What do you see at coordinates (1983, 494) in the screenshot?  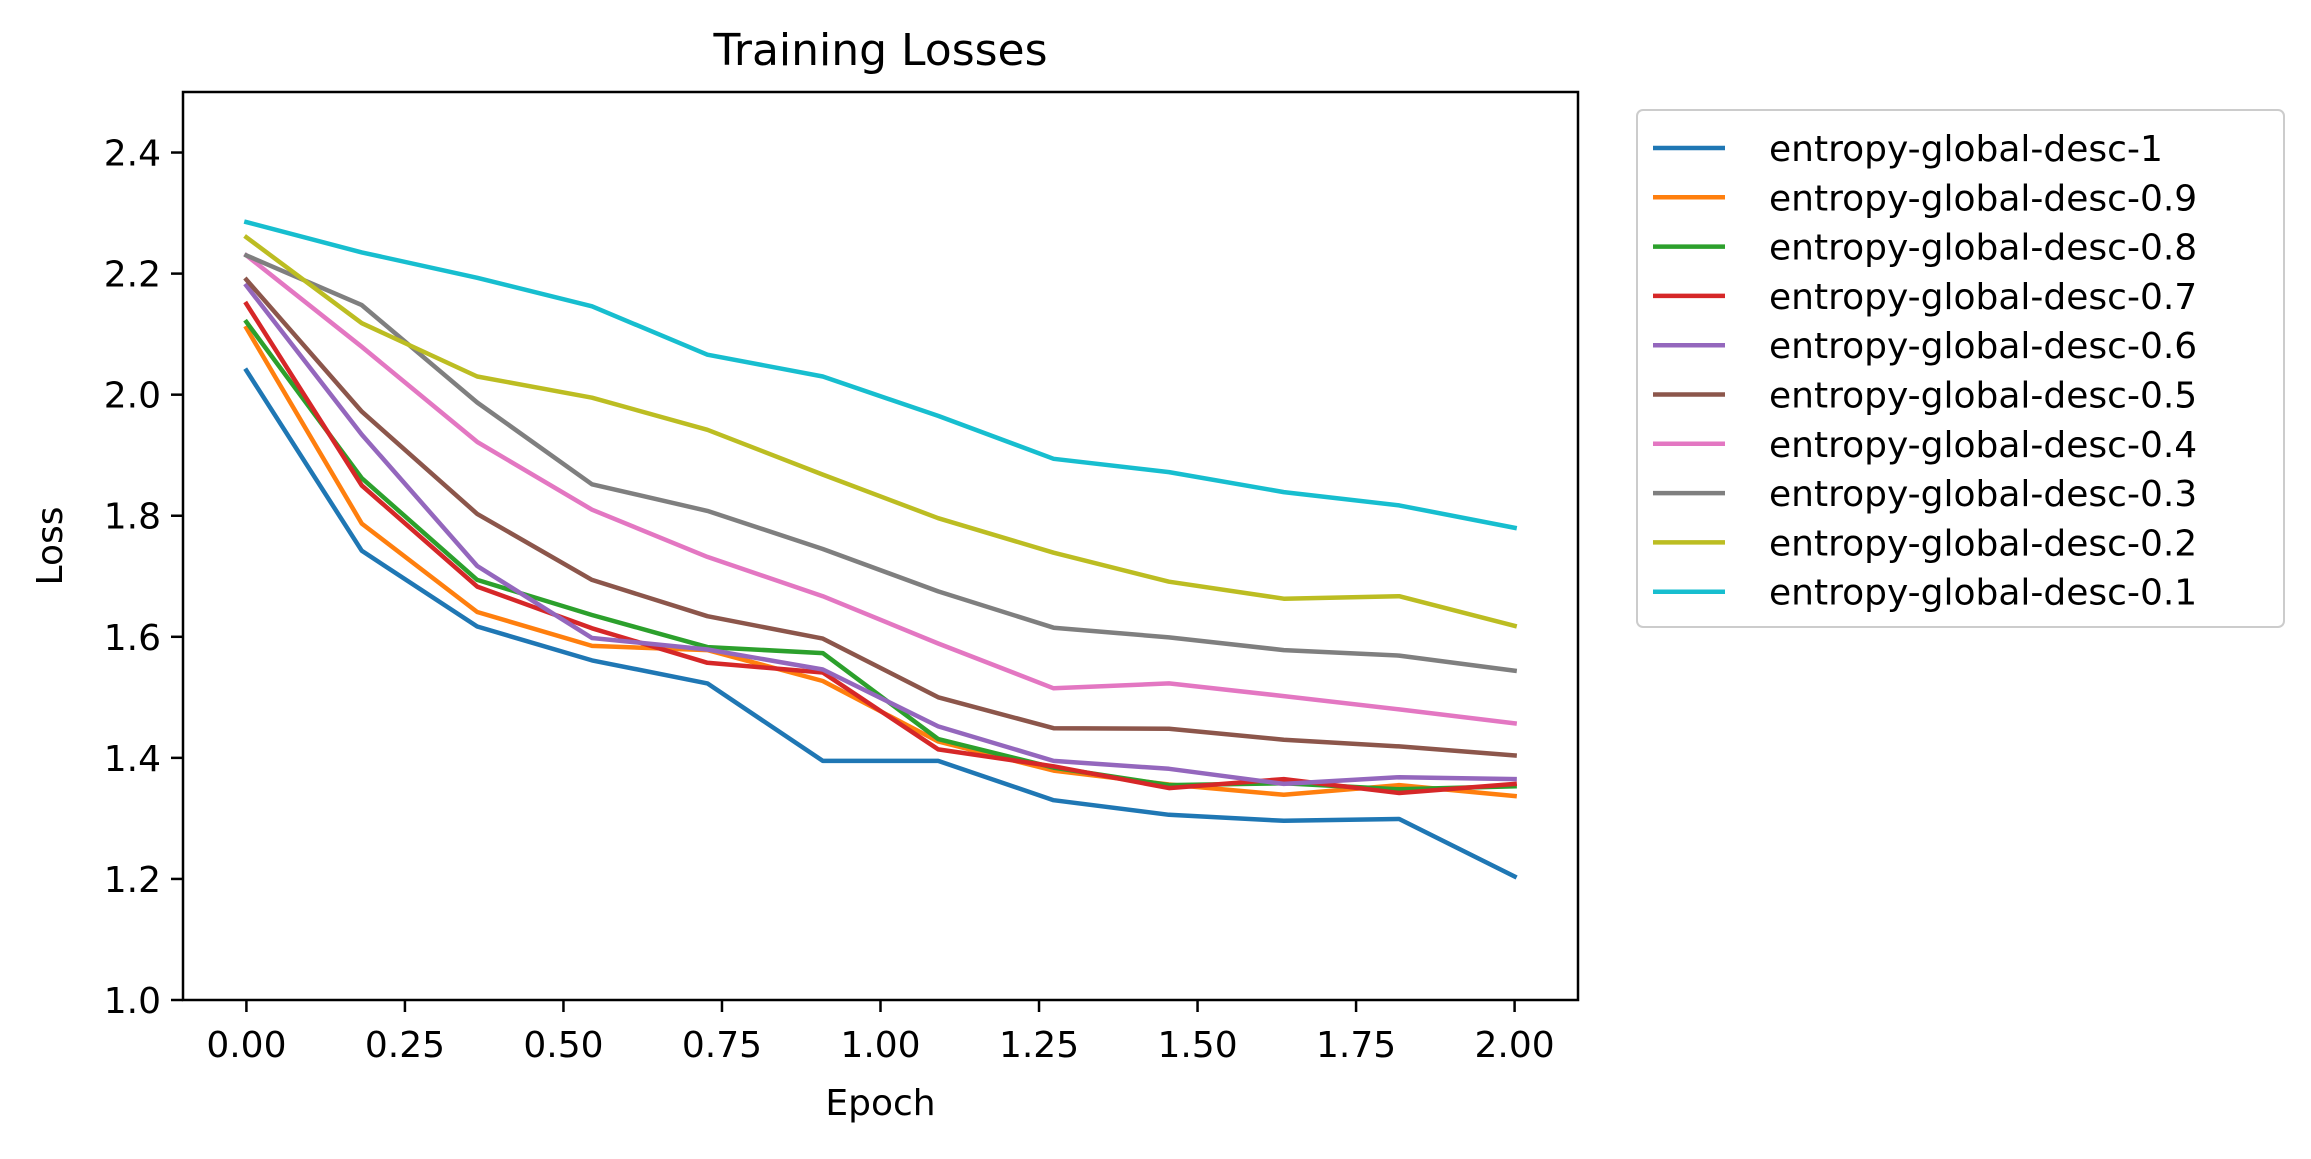 I see `legend-label: entropy-global-desc-0.3` at bounding box center [1983, 494].